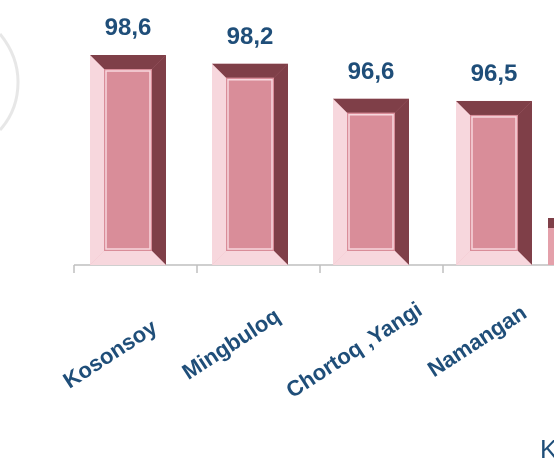  What do you see at coordinates (128, 27) in the screenshot?
I see `data-label-1: 98,6` at bounding box center [128, 27].